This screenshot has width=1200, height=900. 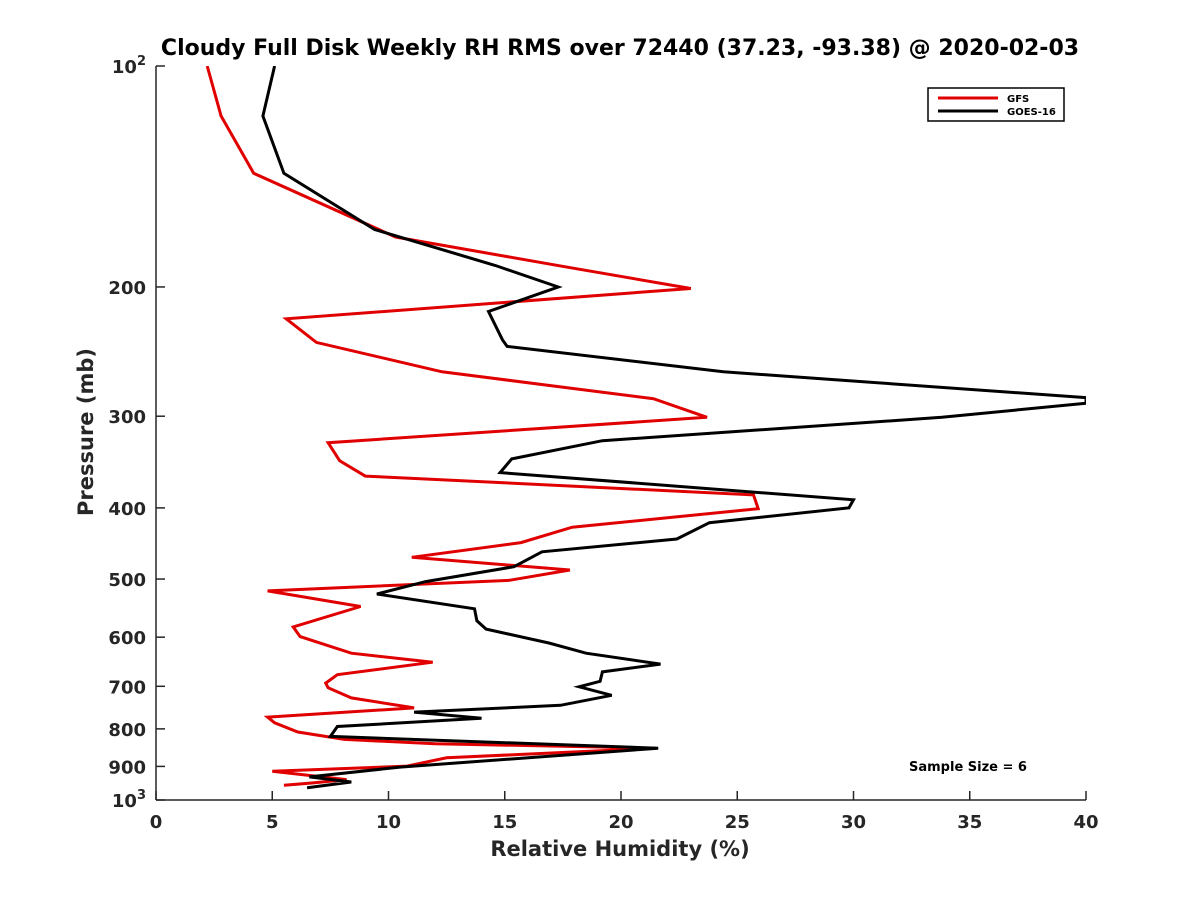 What do you see at coordinates (272, 822) in the screenshot?
I see `x-tick-label: 5` at bounding box center [272, 822].